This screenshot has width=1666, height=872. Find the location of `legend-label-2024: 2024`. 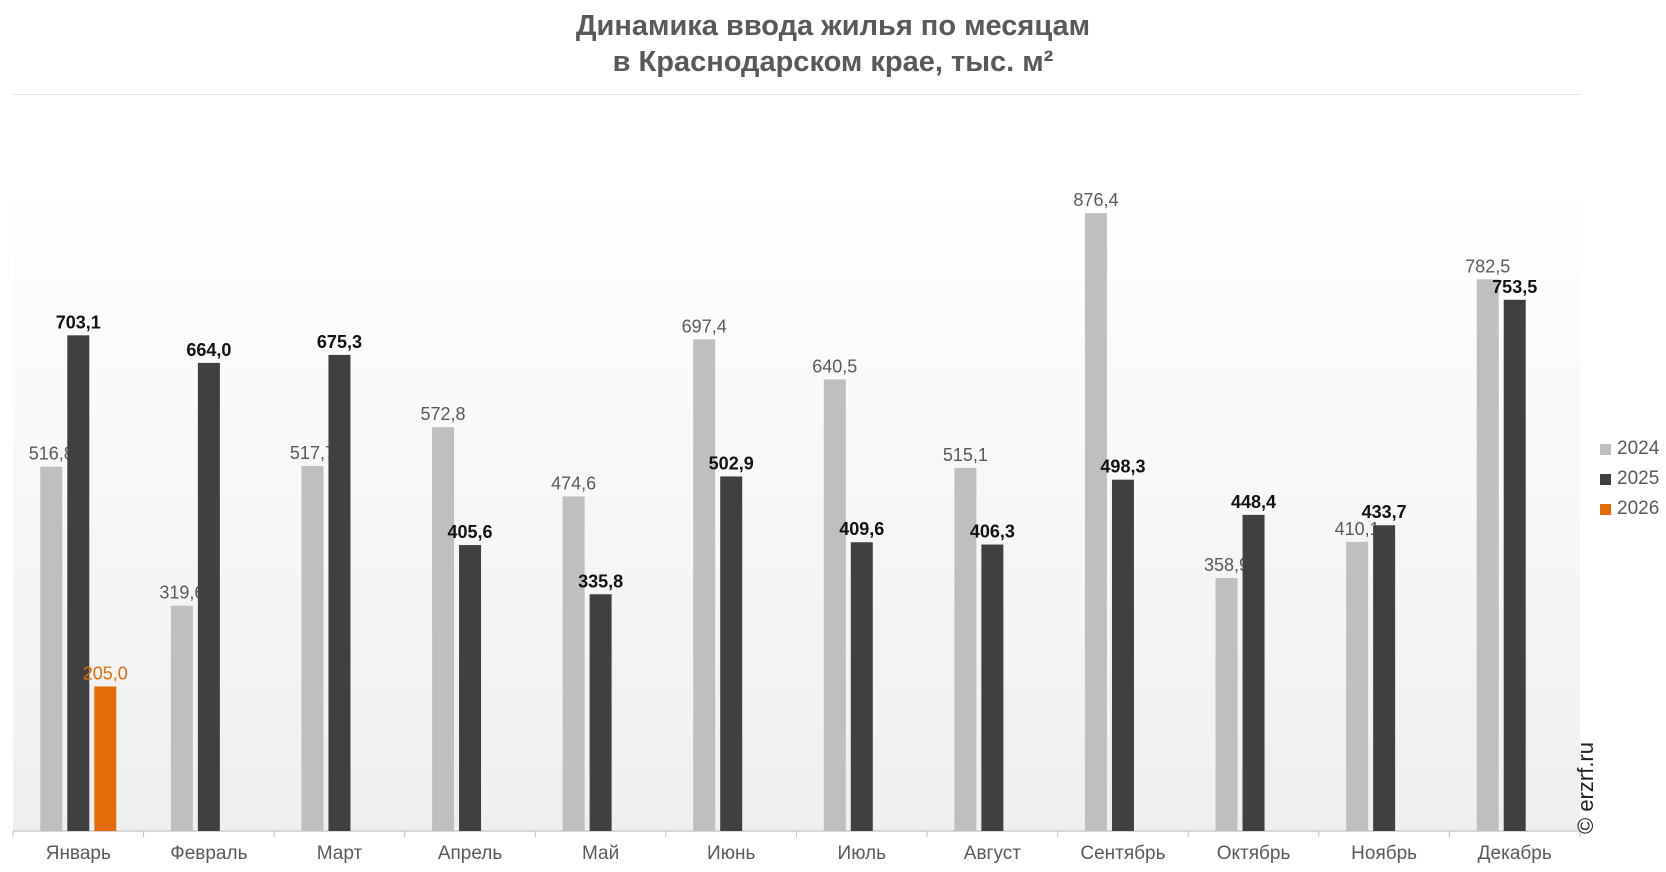

legend-label-2024: 2024 is located at coordinates (1638, 448).